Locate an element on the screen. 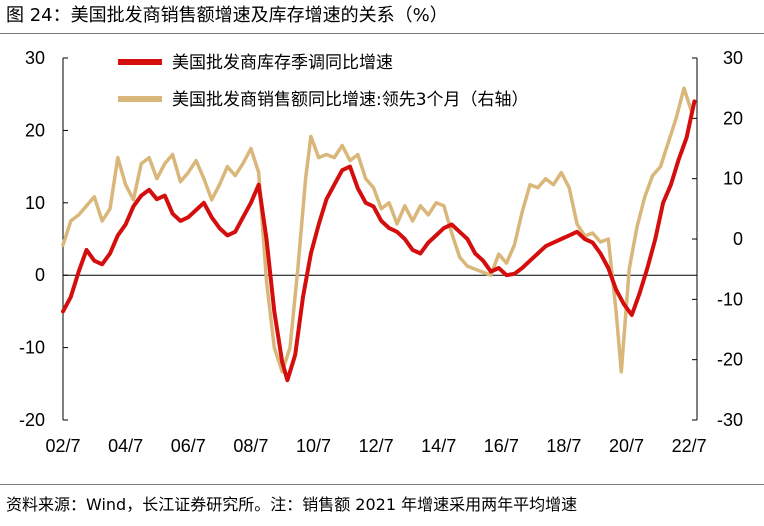  legend-label-inventory: 美国批发商库存季调同比增速 is located at coordinates (282, 63).